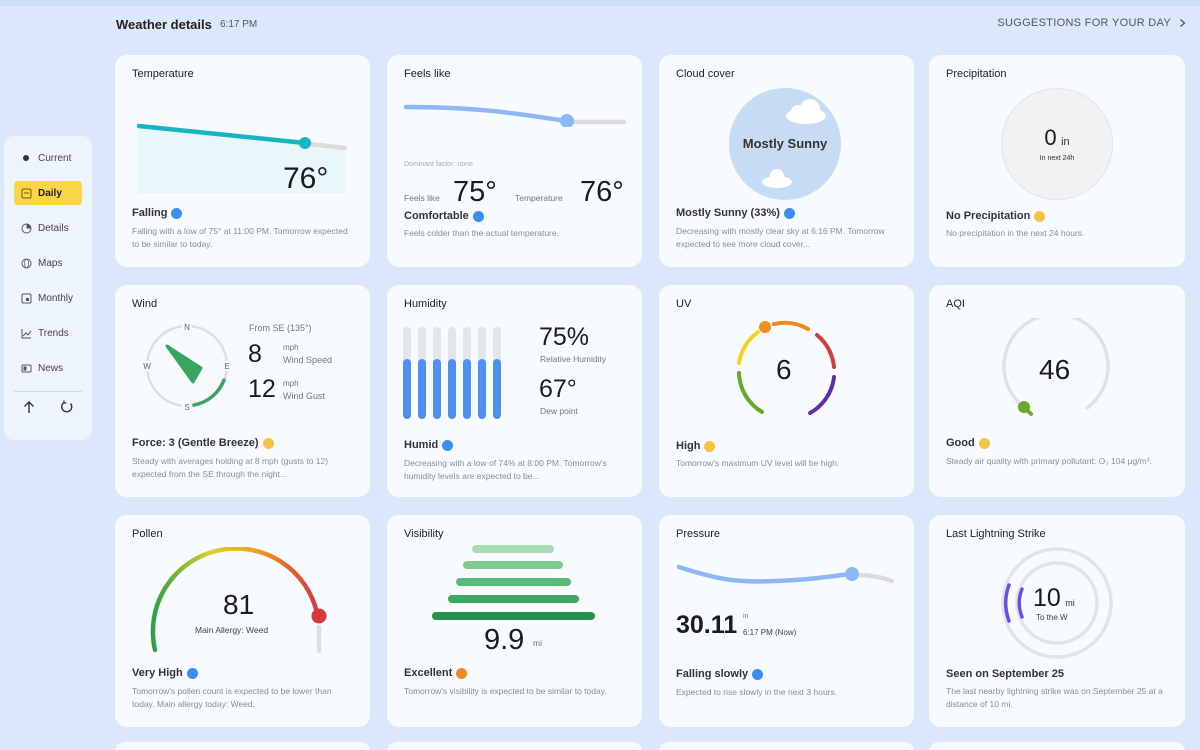 The width and height of the screenshot is (1200, 750). I want to click on card-title: Precipitation, so click(976, 74).